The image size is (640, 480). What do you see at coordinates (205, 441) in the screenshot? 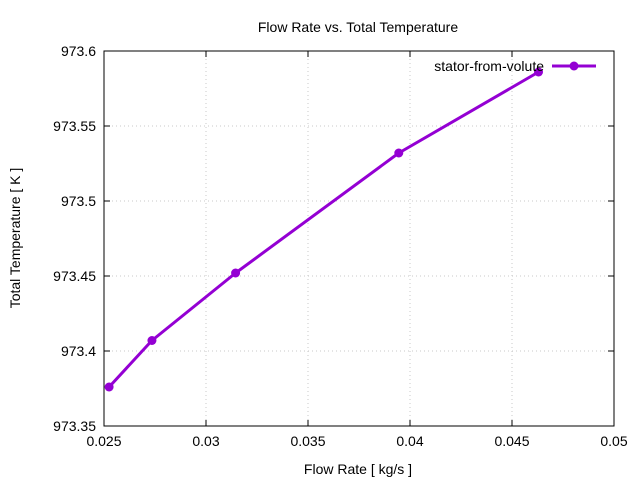
I see `x-tick-label: 0.03` at bounding box center [205, 441].